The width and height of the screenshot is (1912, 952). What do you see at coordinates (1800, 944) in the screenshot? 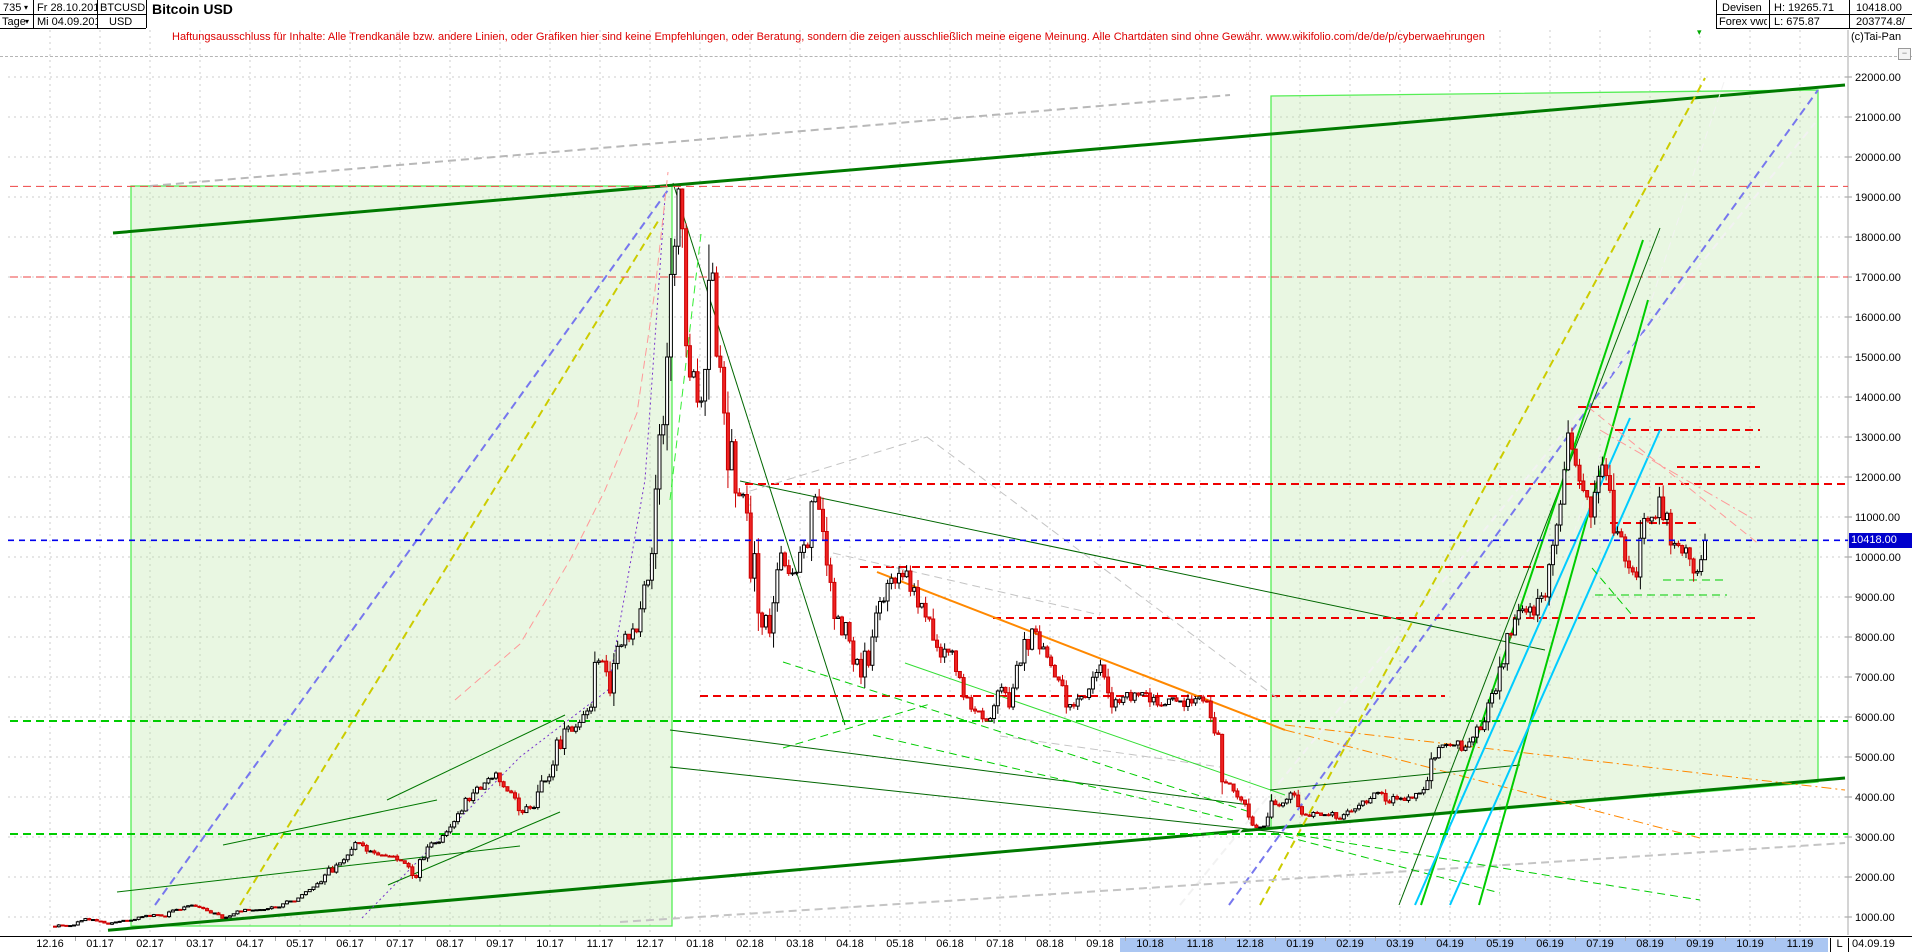
I see `month-label: 11.19` at bounding box center [1800, 944].